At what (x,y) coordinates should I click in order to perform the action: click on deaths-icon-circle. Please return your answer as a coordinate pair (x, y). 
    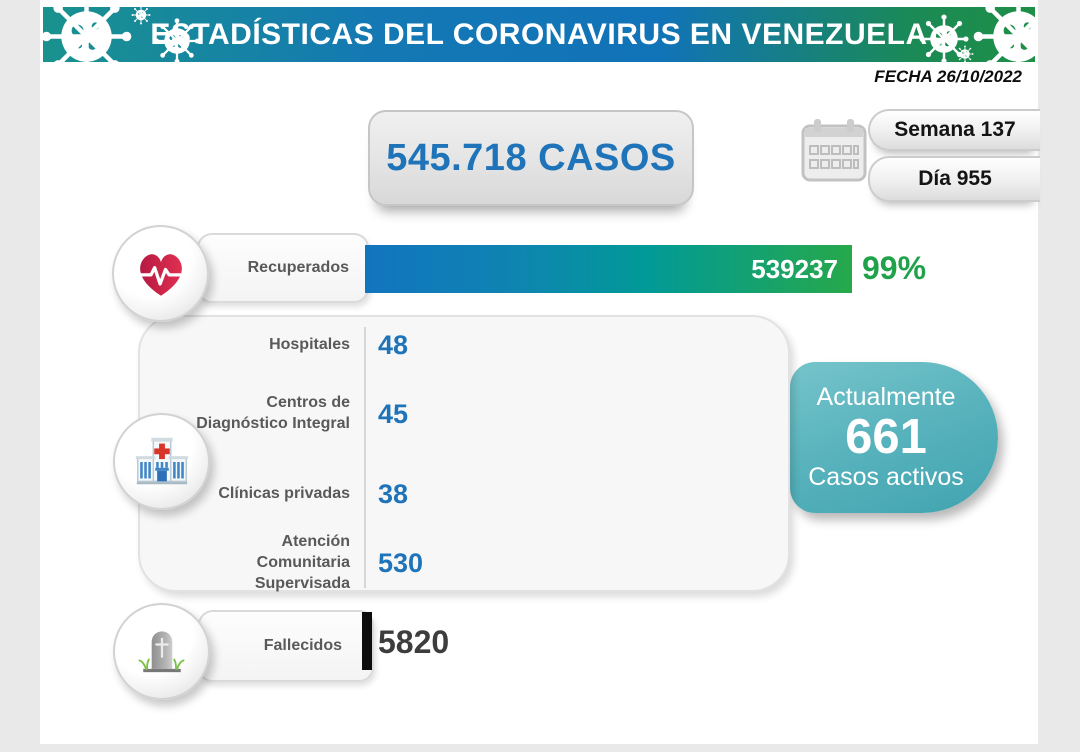
    Looking at the image, I should click on (161, 651).